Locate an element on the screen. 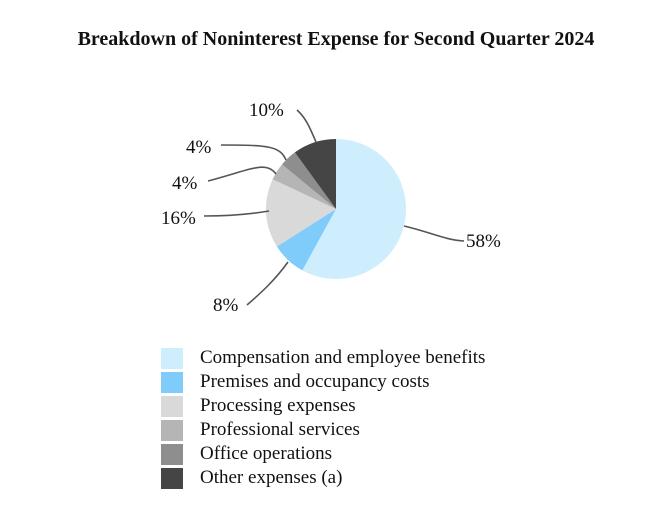  legend-item-other-expenses-a: Other expenses (a) is located at coordinates (323, 478).